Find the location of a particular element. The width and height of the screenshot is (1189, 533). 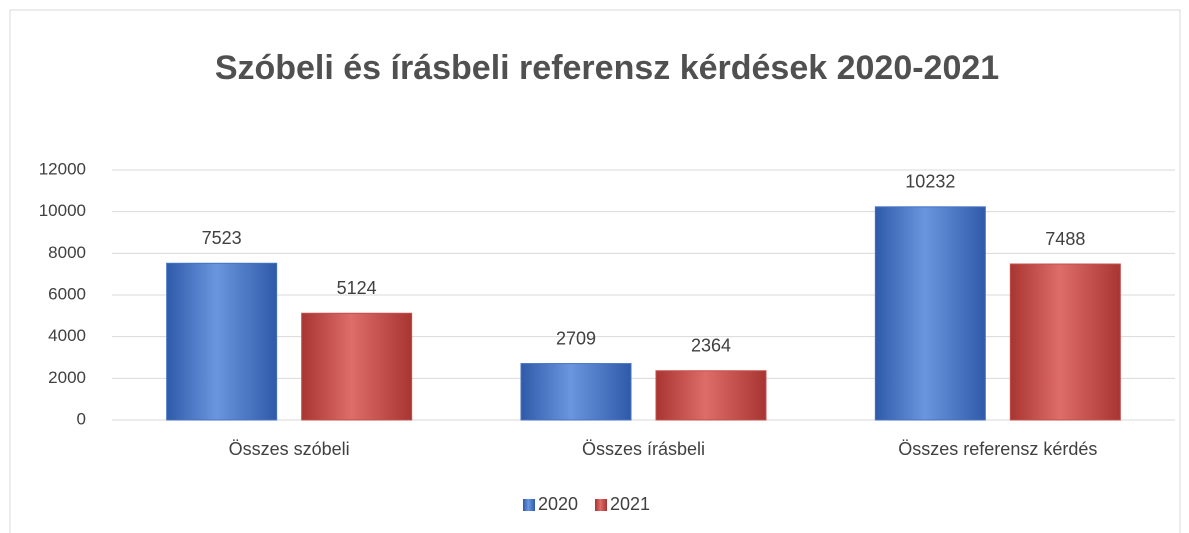

value-label: 5124 is located at coordinates (357, 288).